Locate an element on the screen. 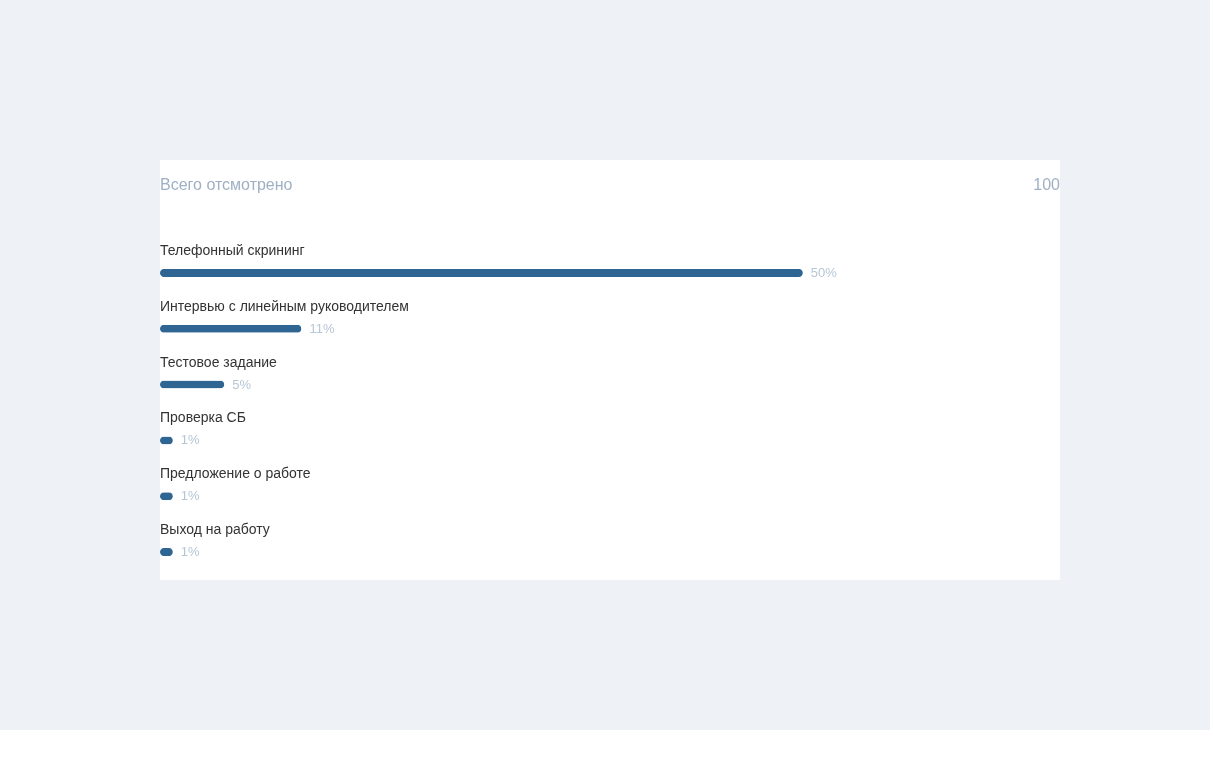 The width and height of the screenshot is (1213, 777). data-label: 5% is located at coordinates (242, 384).